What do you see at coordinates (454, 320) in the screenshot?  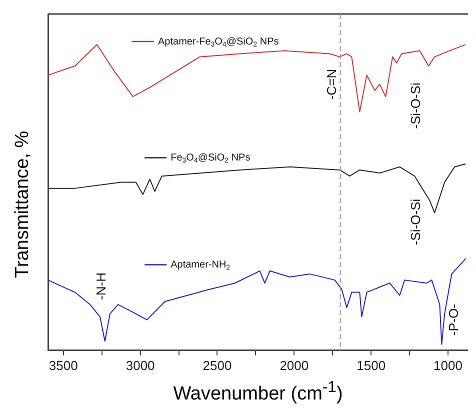 I see `annotation: -P-O-` at bounding box center [454, 320].